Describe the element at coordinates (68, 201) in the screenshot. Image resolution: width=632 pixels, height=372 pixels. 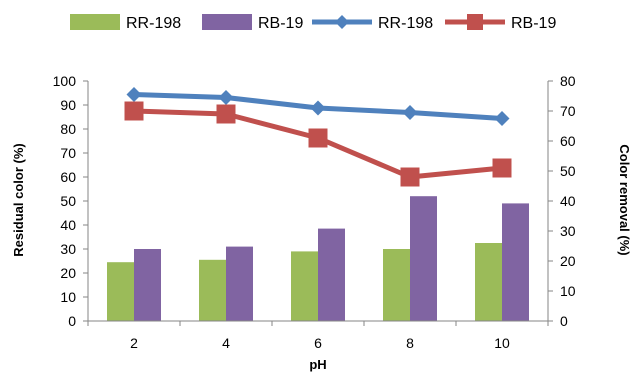
I see `y-tick-label: 50` at that location.